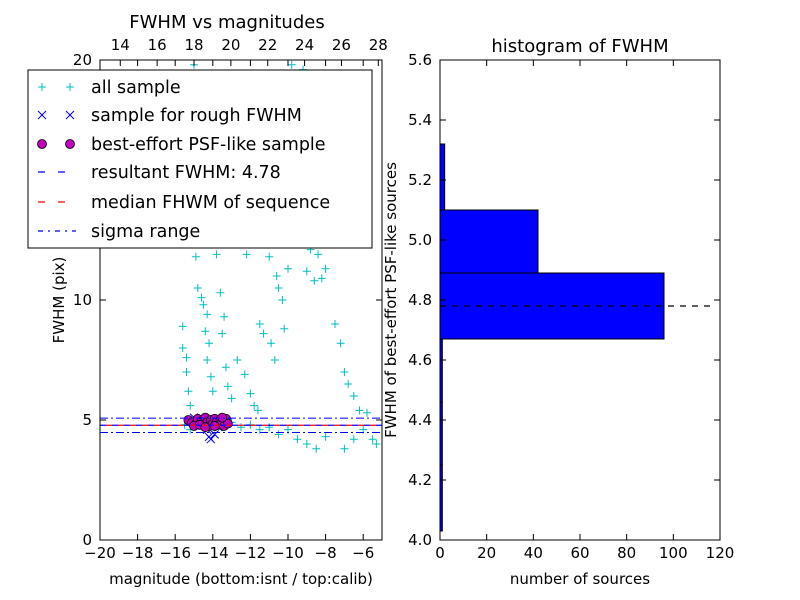 The height and width of the screenshot is (600, 800). What do you see at coordinates (341, 45) in the screenshot?
I see `scatter-top-tick-label: 26` at bounding box center [341, 45].